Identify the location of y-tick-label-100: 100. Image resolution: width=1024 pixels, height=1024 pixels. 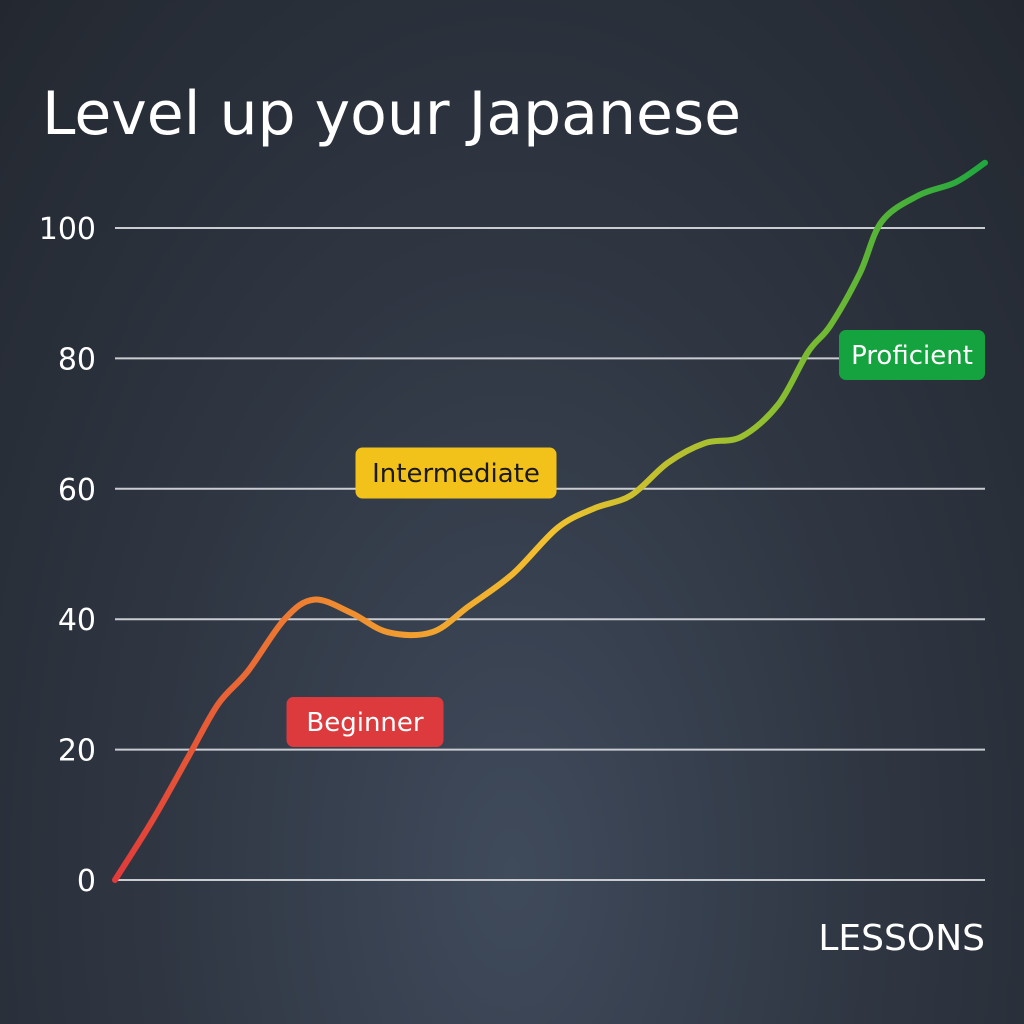
(67, 229).